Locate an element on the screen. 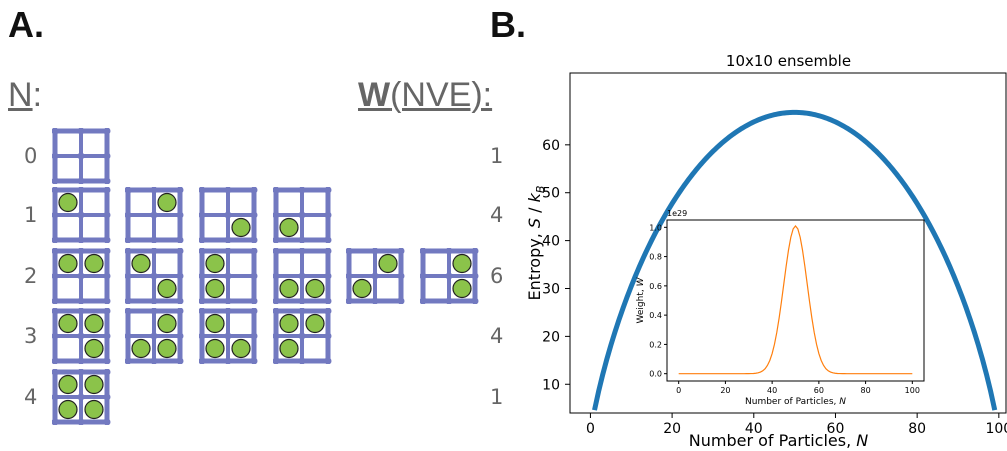 The width and height of the screenshot is (1007, 451). y-tick-label: 20 is located at coordinates (551, 337).